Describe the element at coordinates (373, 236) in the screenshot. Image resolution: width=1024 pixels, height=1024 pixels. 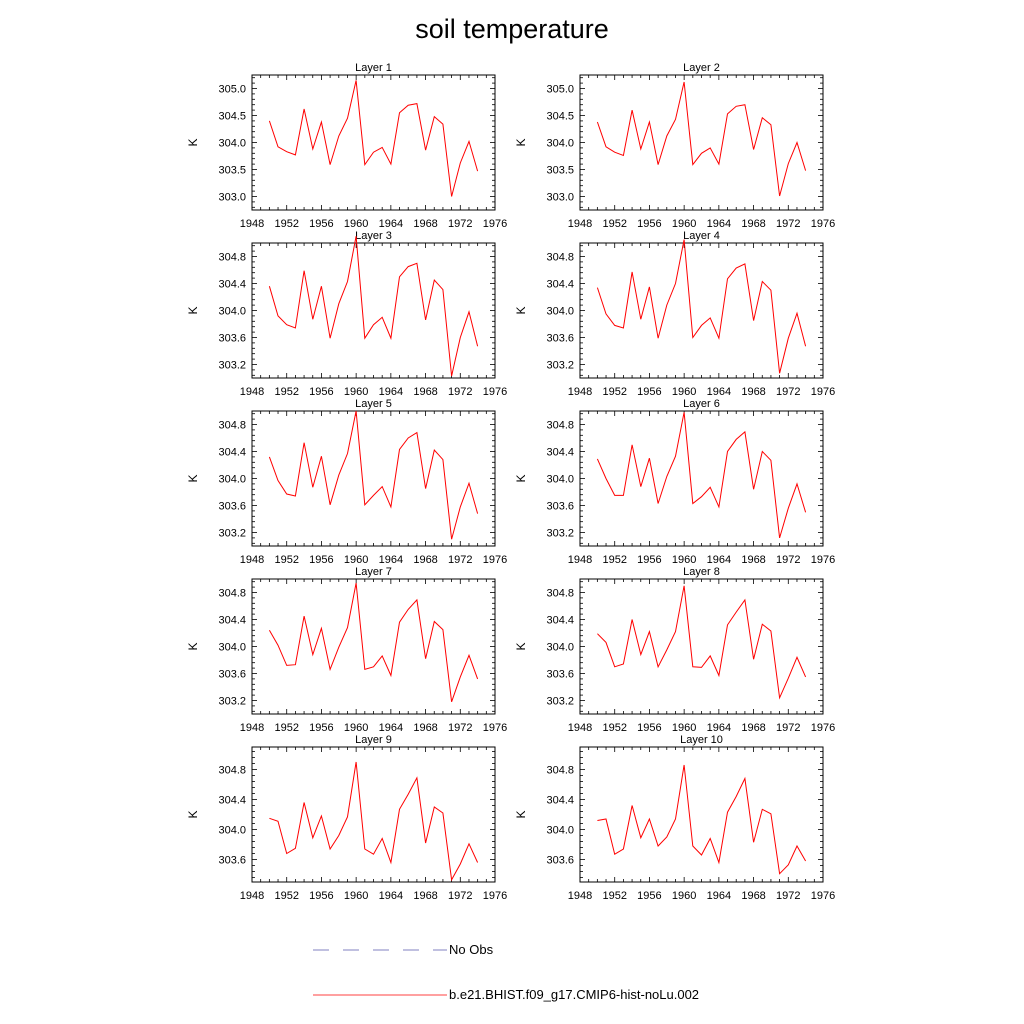
I see `chart-title: Layer 3` at that location.